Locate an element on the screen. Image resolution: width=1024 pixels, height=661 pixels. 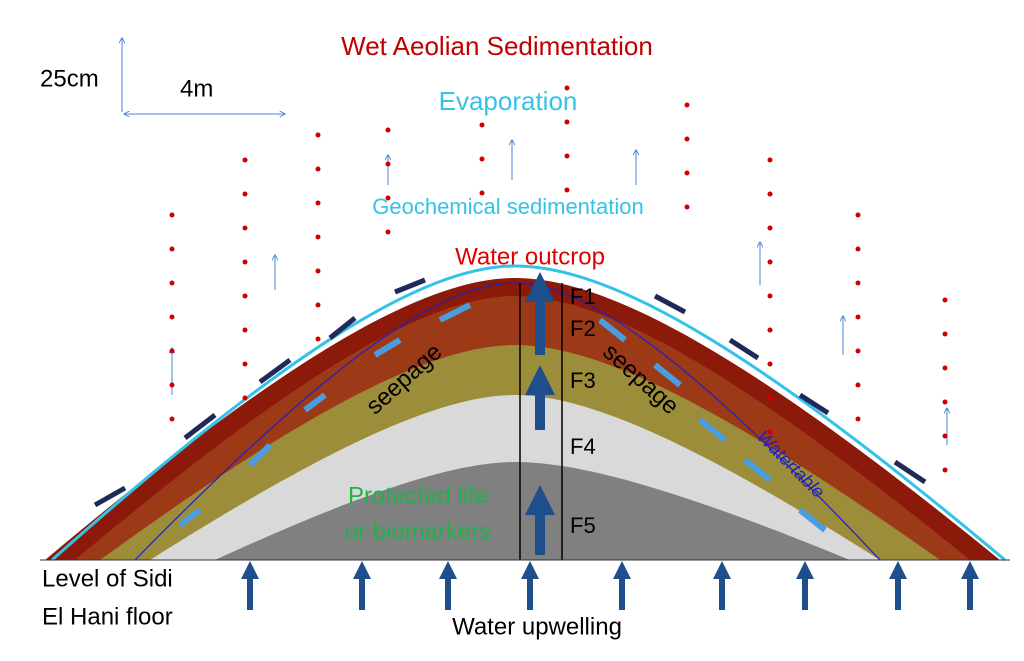
label: Level of Sidi is located at coordinates (107, 578).